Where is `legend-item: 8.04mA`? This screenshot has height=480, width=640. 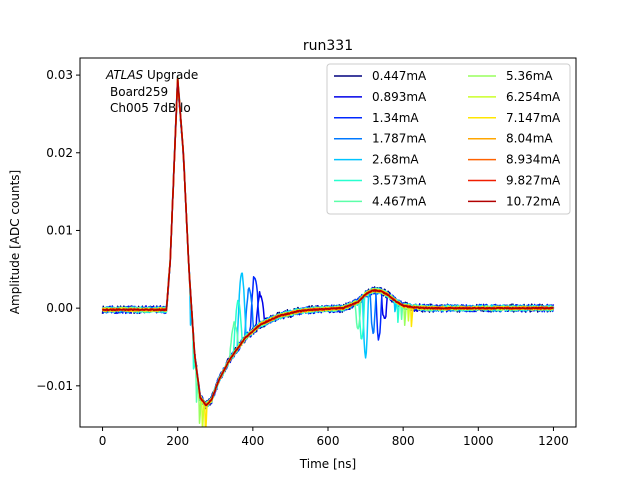
legend-item: 8.04mA is located at coordinates (510, 139).